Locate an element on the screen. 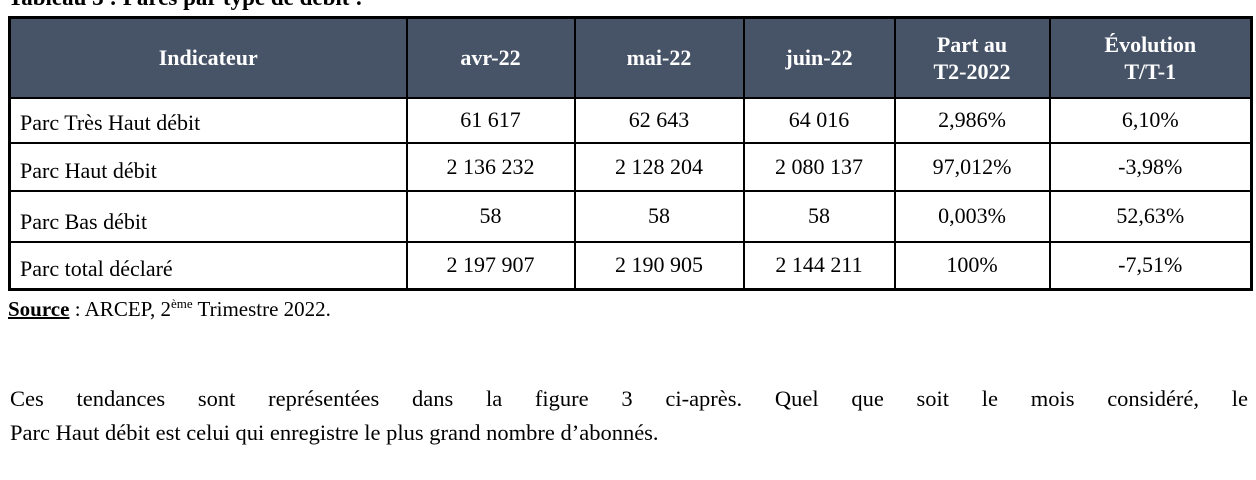  data-cell: 2 144 211 is located at coordinates (819, 265).